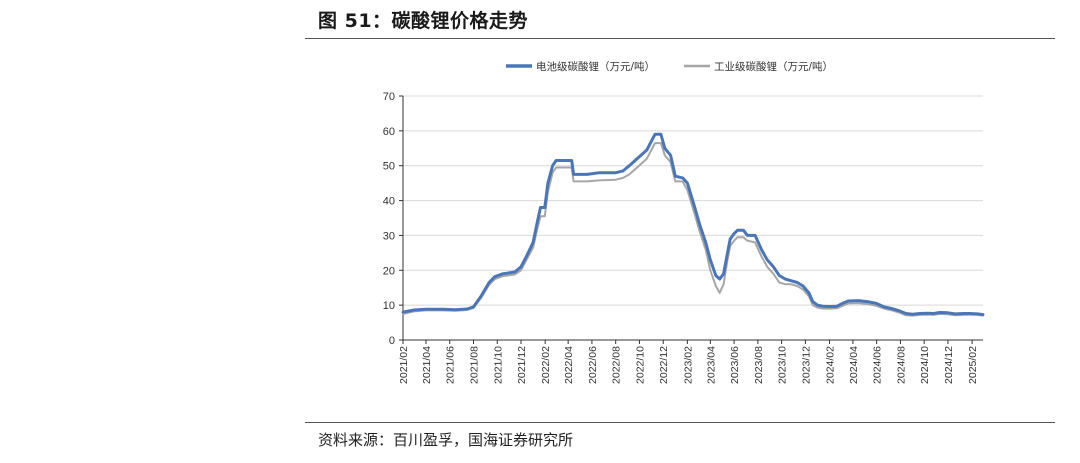 Image resolution: width=1080 pixels, height=463 pixels. I want to click on top-divider, so click(680, 38).